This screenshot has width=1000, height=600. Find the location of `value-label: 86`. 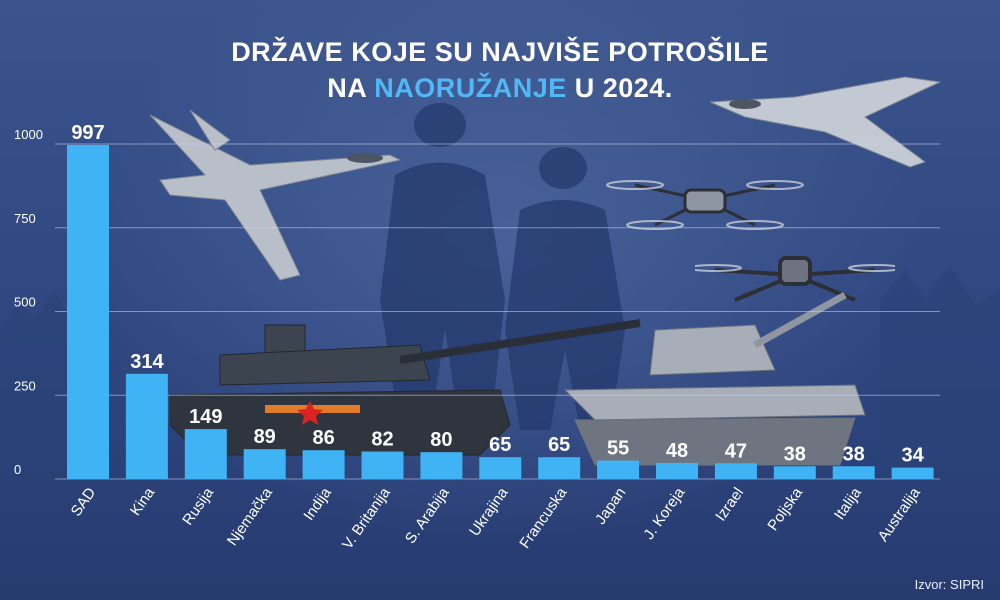

value-label: 86 is located at coordinates (323, 438).